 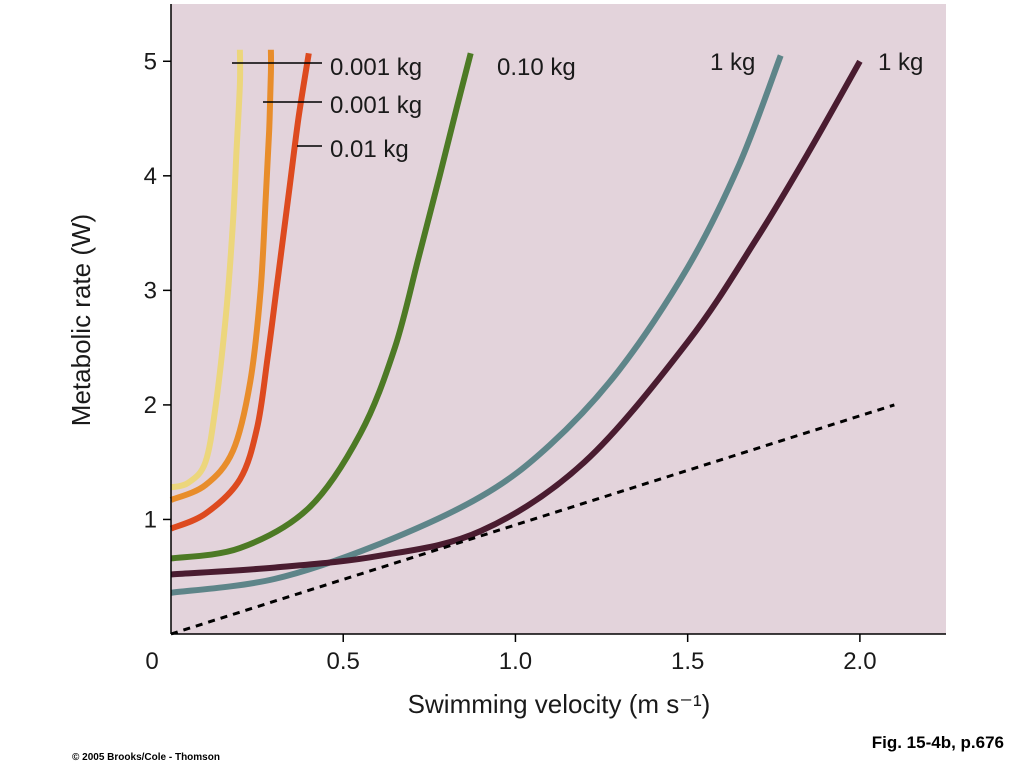 What do you see at coordinates (559, 704) in the screenshot?
I see `x-axis-title: Swimming velocity (m s⁻¹)` at bounding box center [559, 704].